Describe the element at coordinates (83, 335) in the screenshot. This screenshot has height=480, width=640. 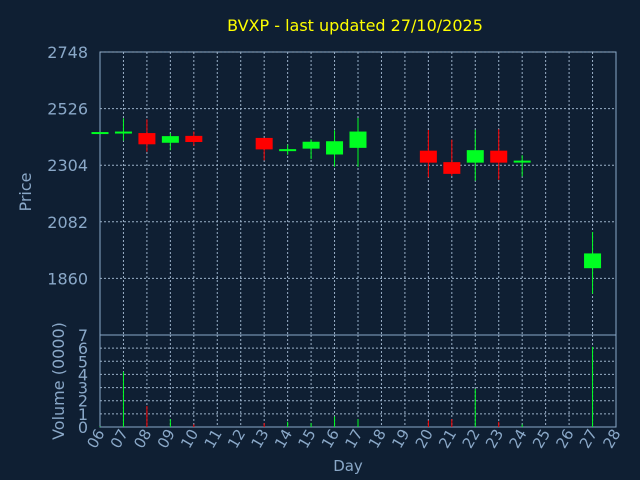
I see `volume-tick-label: 7` at that location.